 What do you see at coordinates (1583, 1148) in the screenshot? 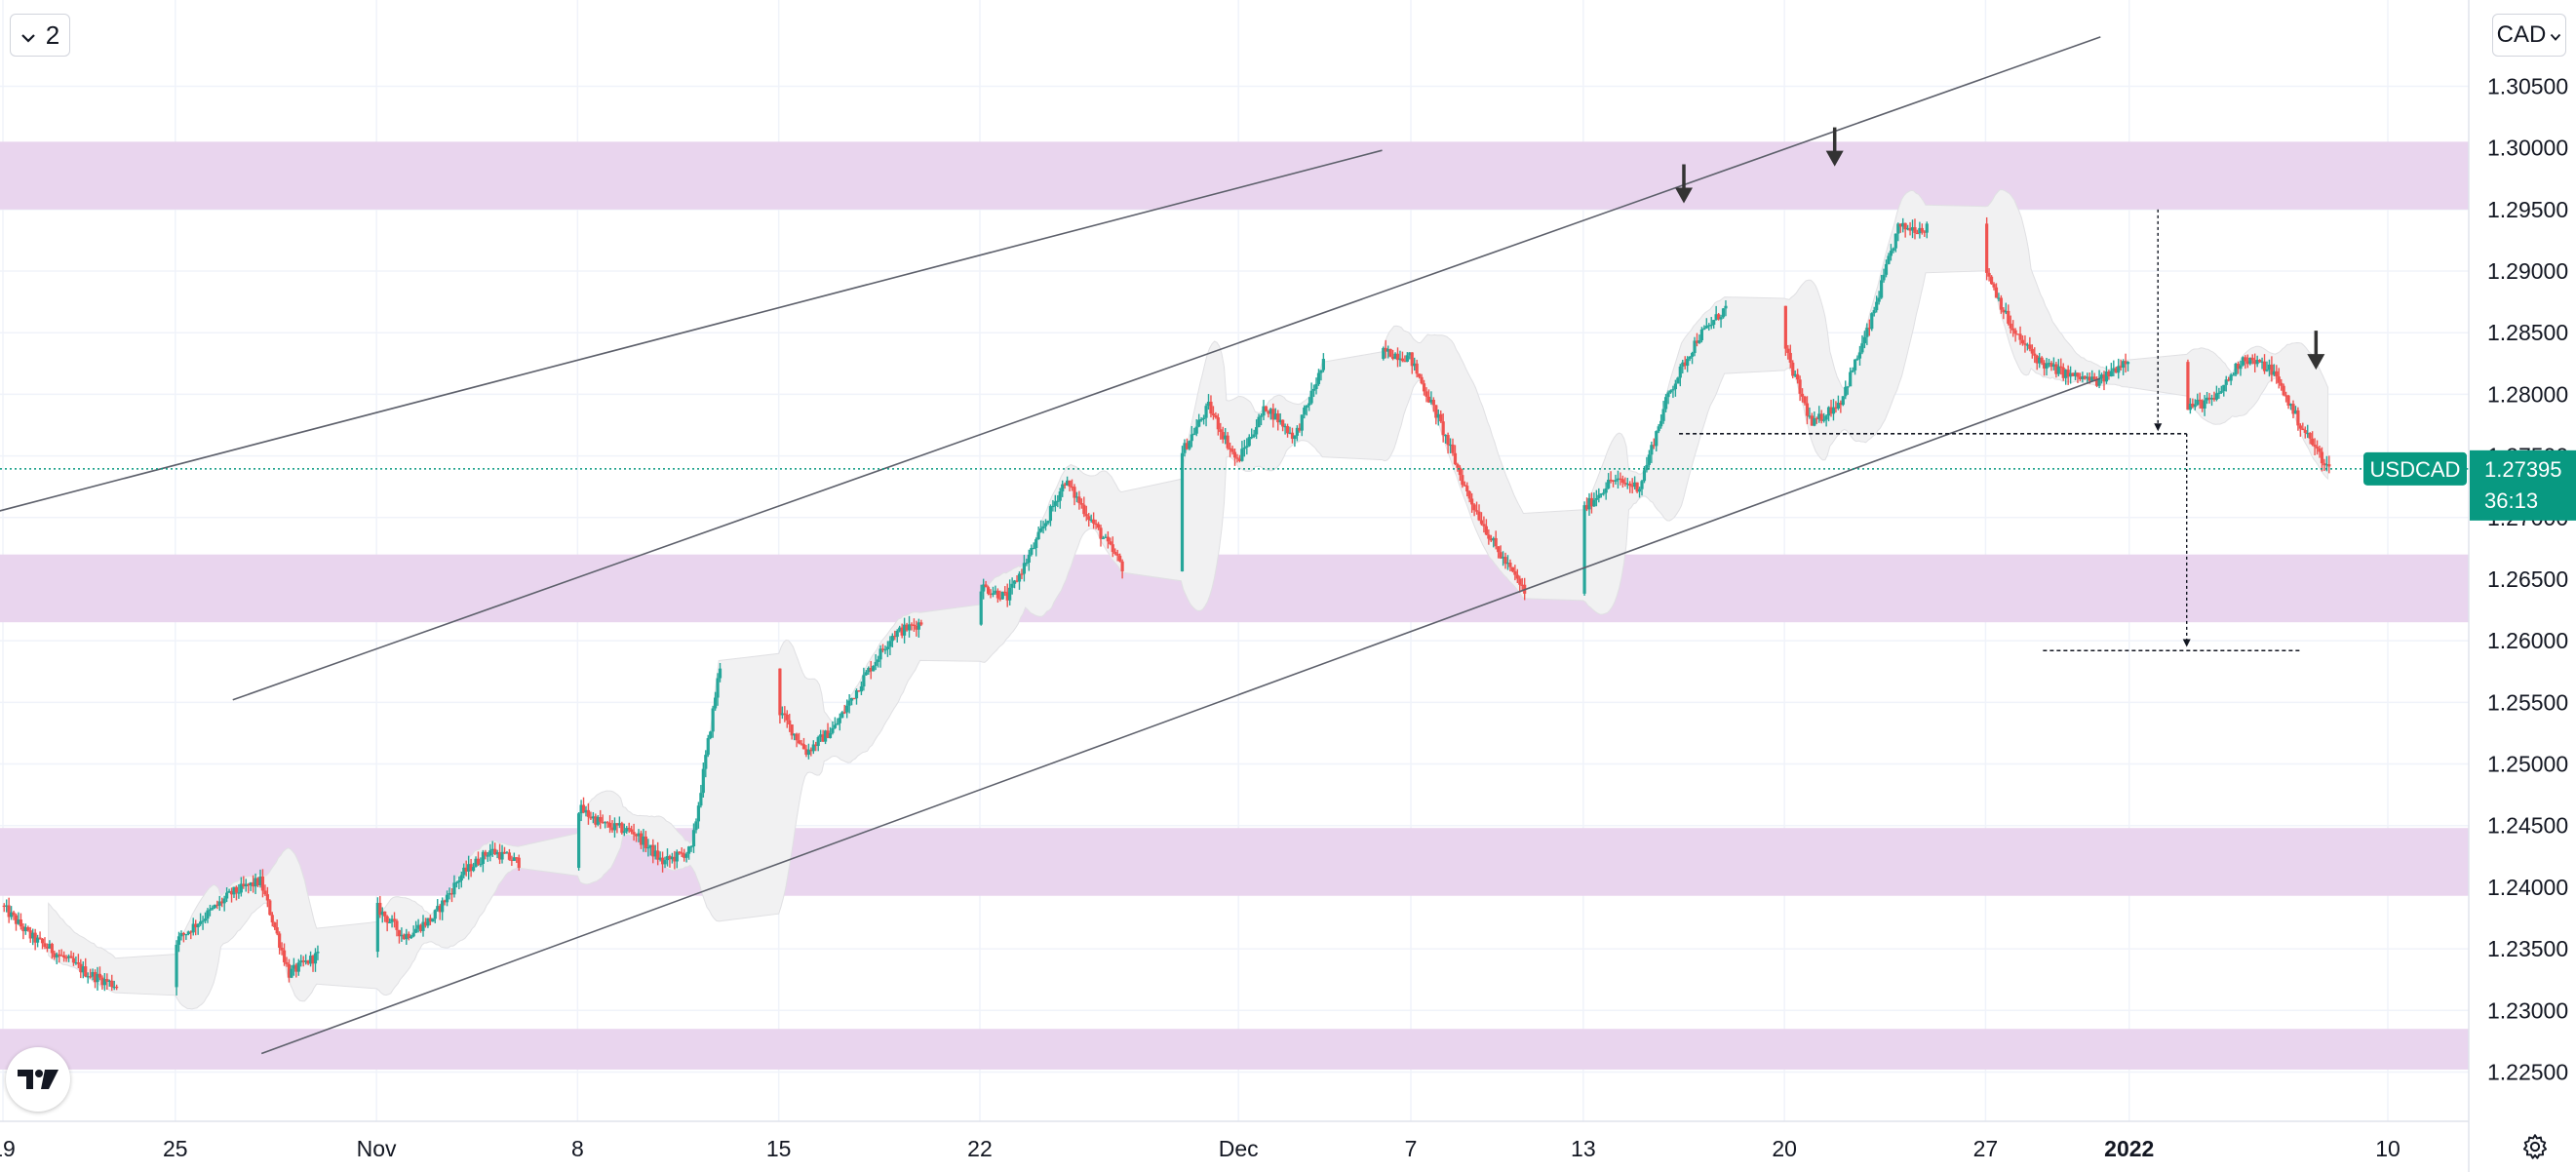
I see `time-tick-label: 13` at bounding box center [1583, 1148].